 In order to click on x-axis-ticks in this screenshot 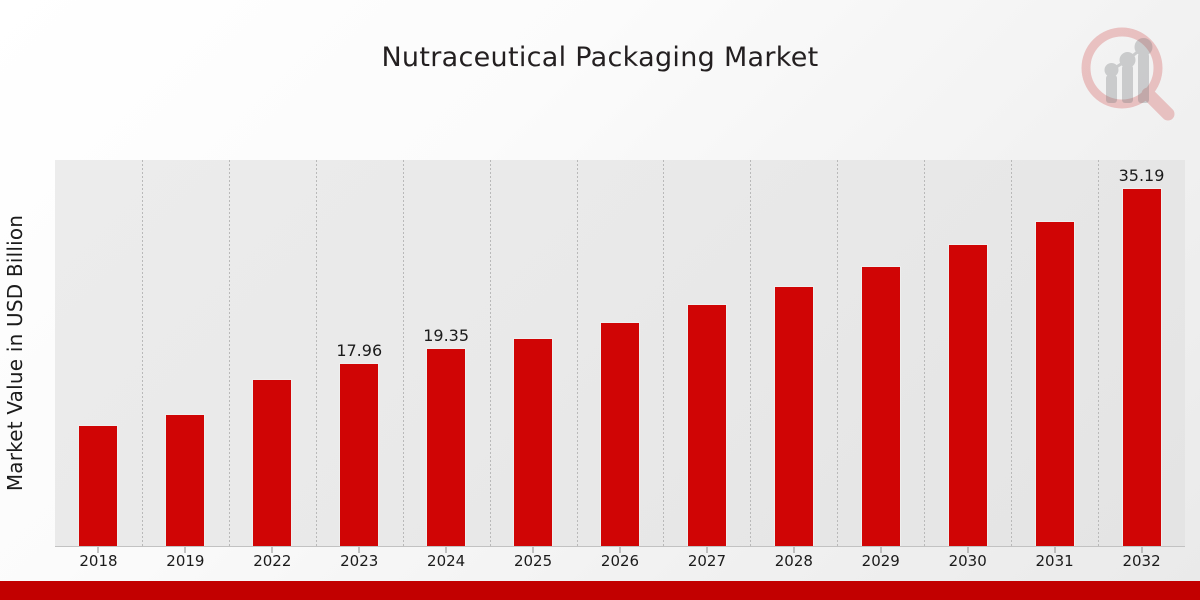, I will do `click(620, 550)`.